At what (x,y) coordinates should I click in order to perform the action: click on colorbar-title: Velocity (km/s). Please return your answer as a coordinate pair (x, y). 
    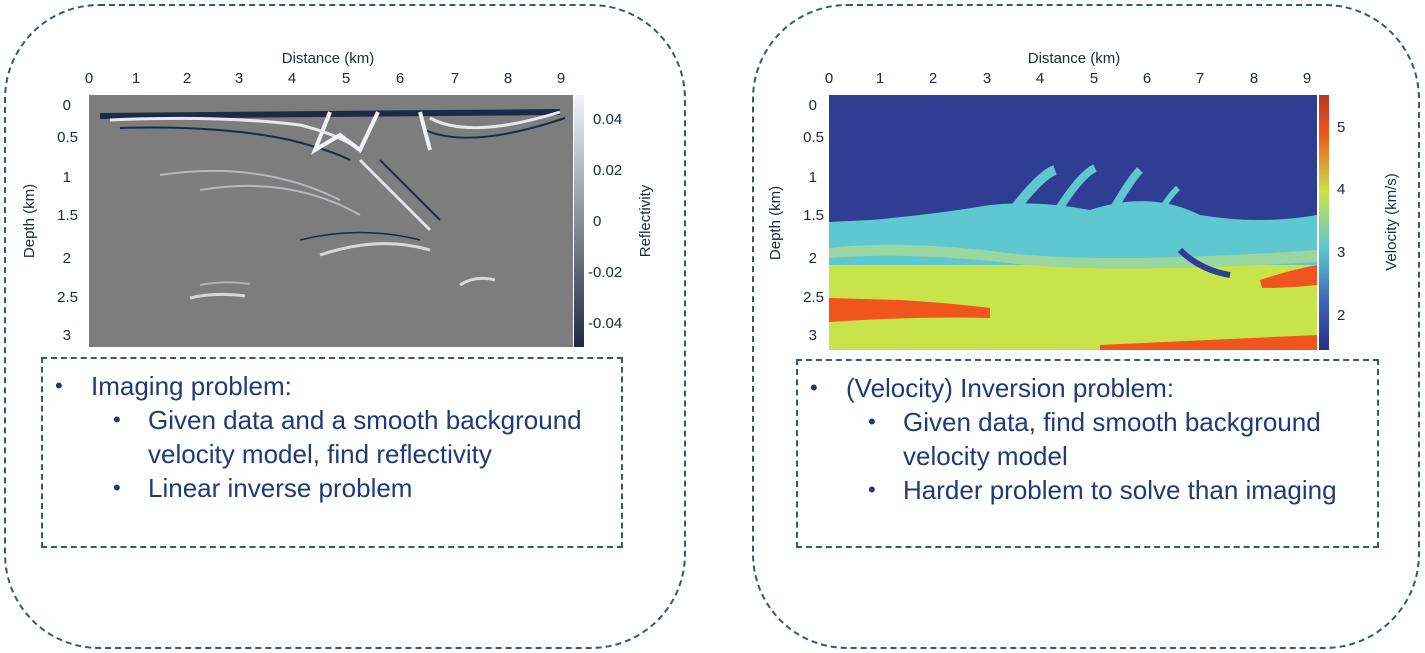
    Looking at the image, I should click on (1391, 222).